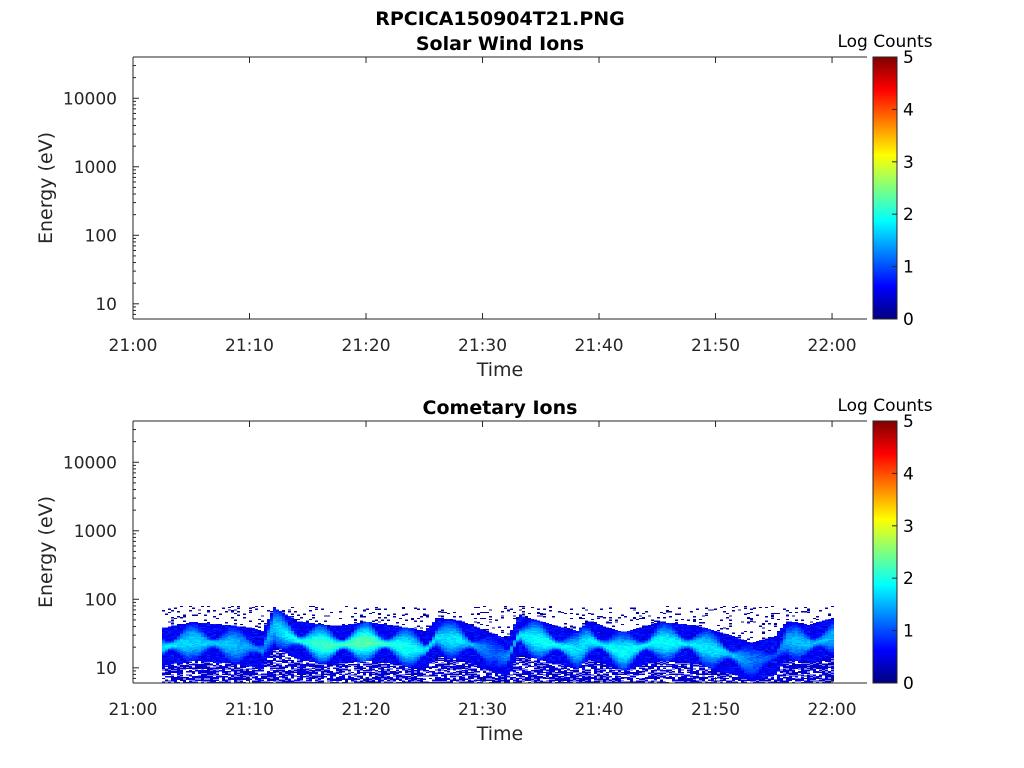 Image resolution: width=1024 pixels, height=768 pixels. Describe the element at coordinates (500, 370) in the screenshot. I see `x-axis-label: Time` at that location.